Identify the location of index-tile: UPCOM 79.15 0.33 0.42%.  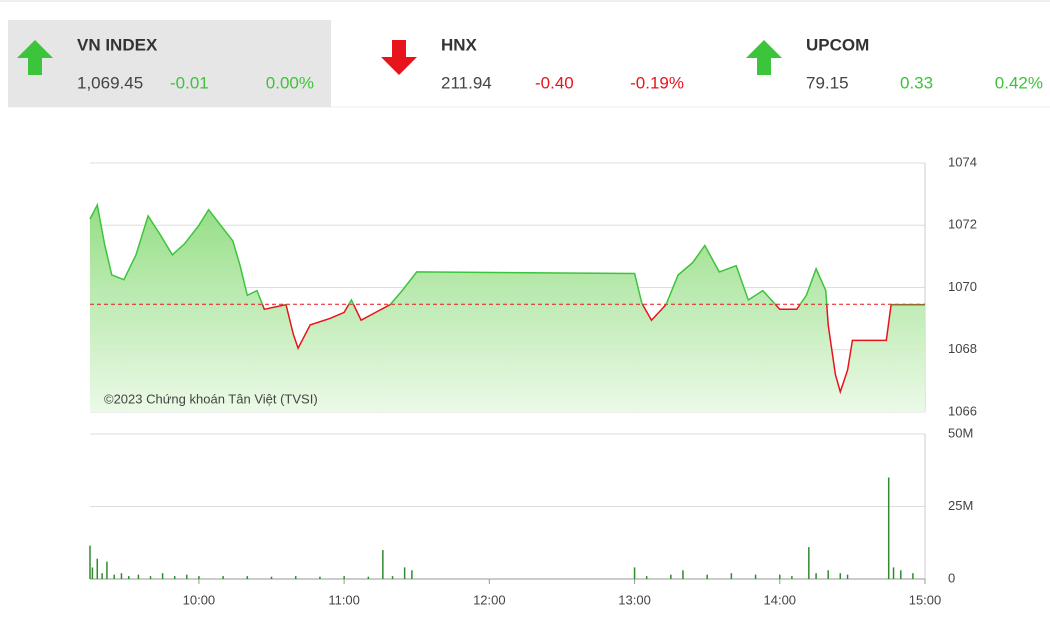
(894, 63).